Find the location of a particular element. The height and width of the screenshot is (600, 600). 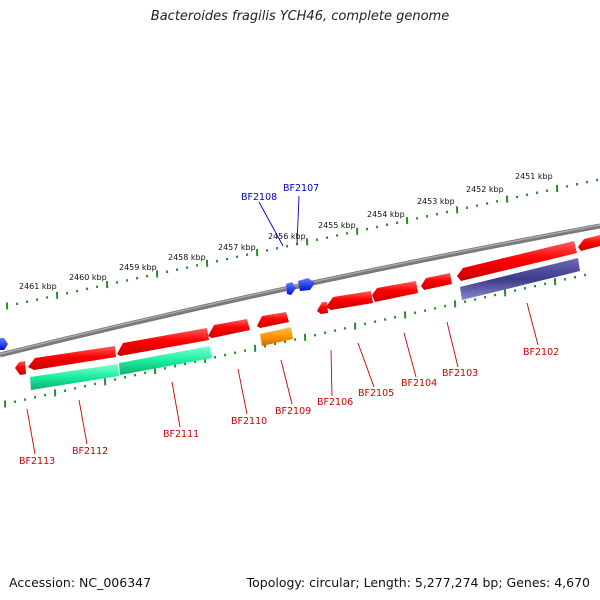

kbp-label: 2452 kbp is located at coordinates (485, 189).